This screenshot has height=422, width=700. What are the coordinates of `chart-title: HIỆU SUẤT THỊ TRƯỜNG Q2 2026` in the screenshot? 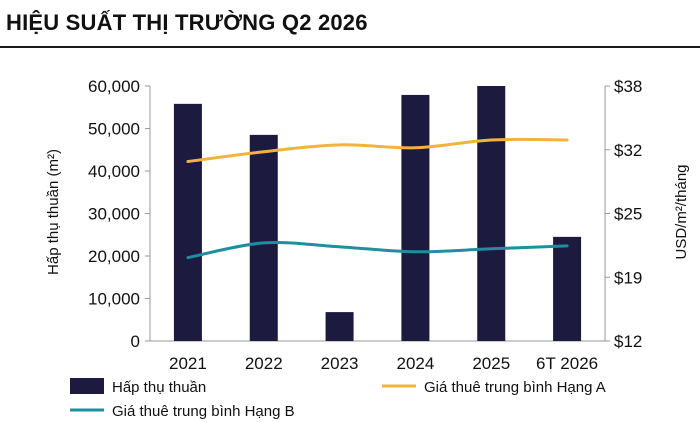 It's located at (187, 22).